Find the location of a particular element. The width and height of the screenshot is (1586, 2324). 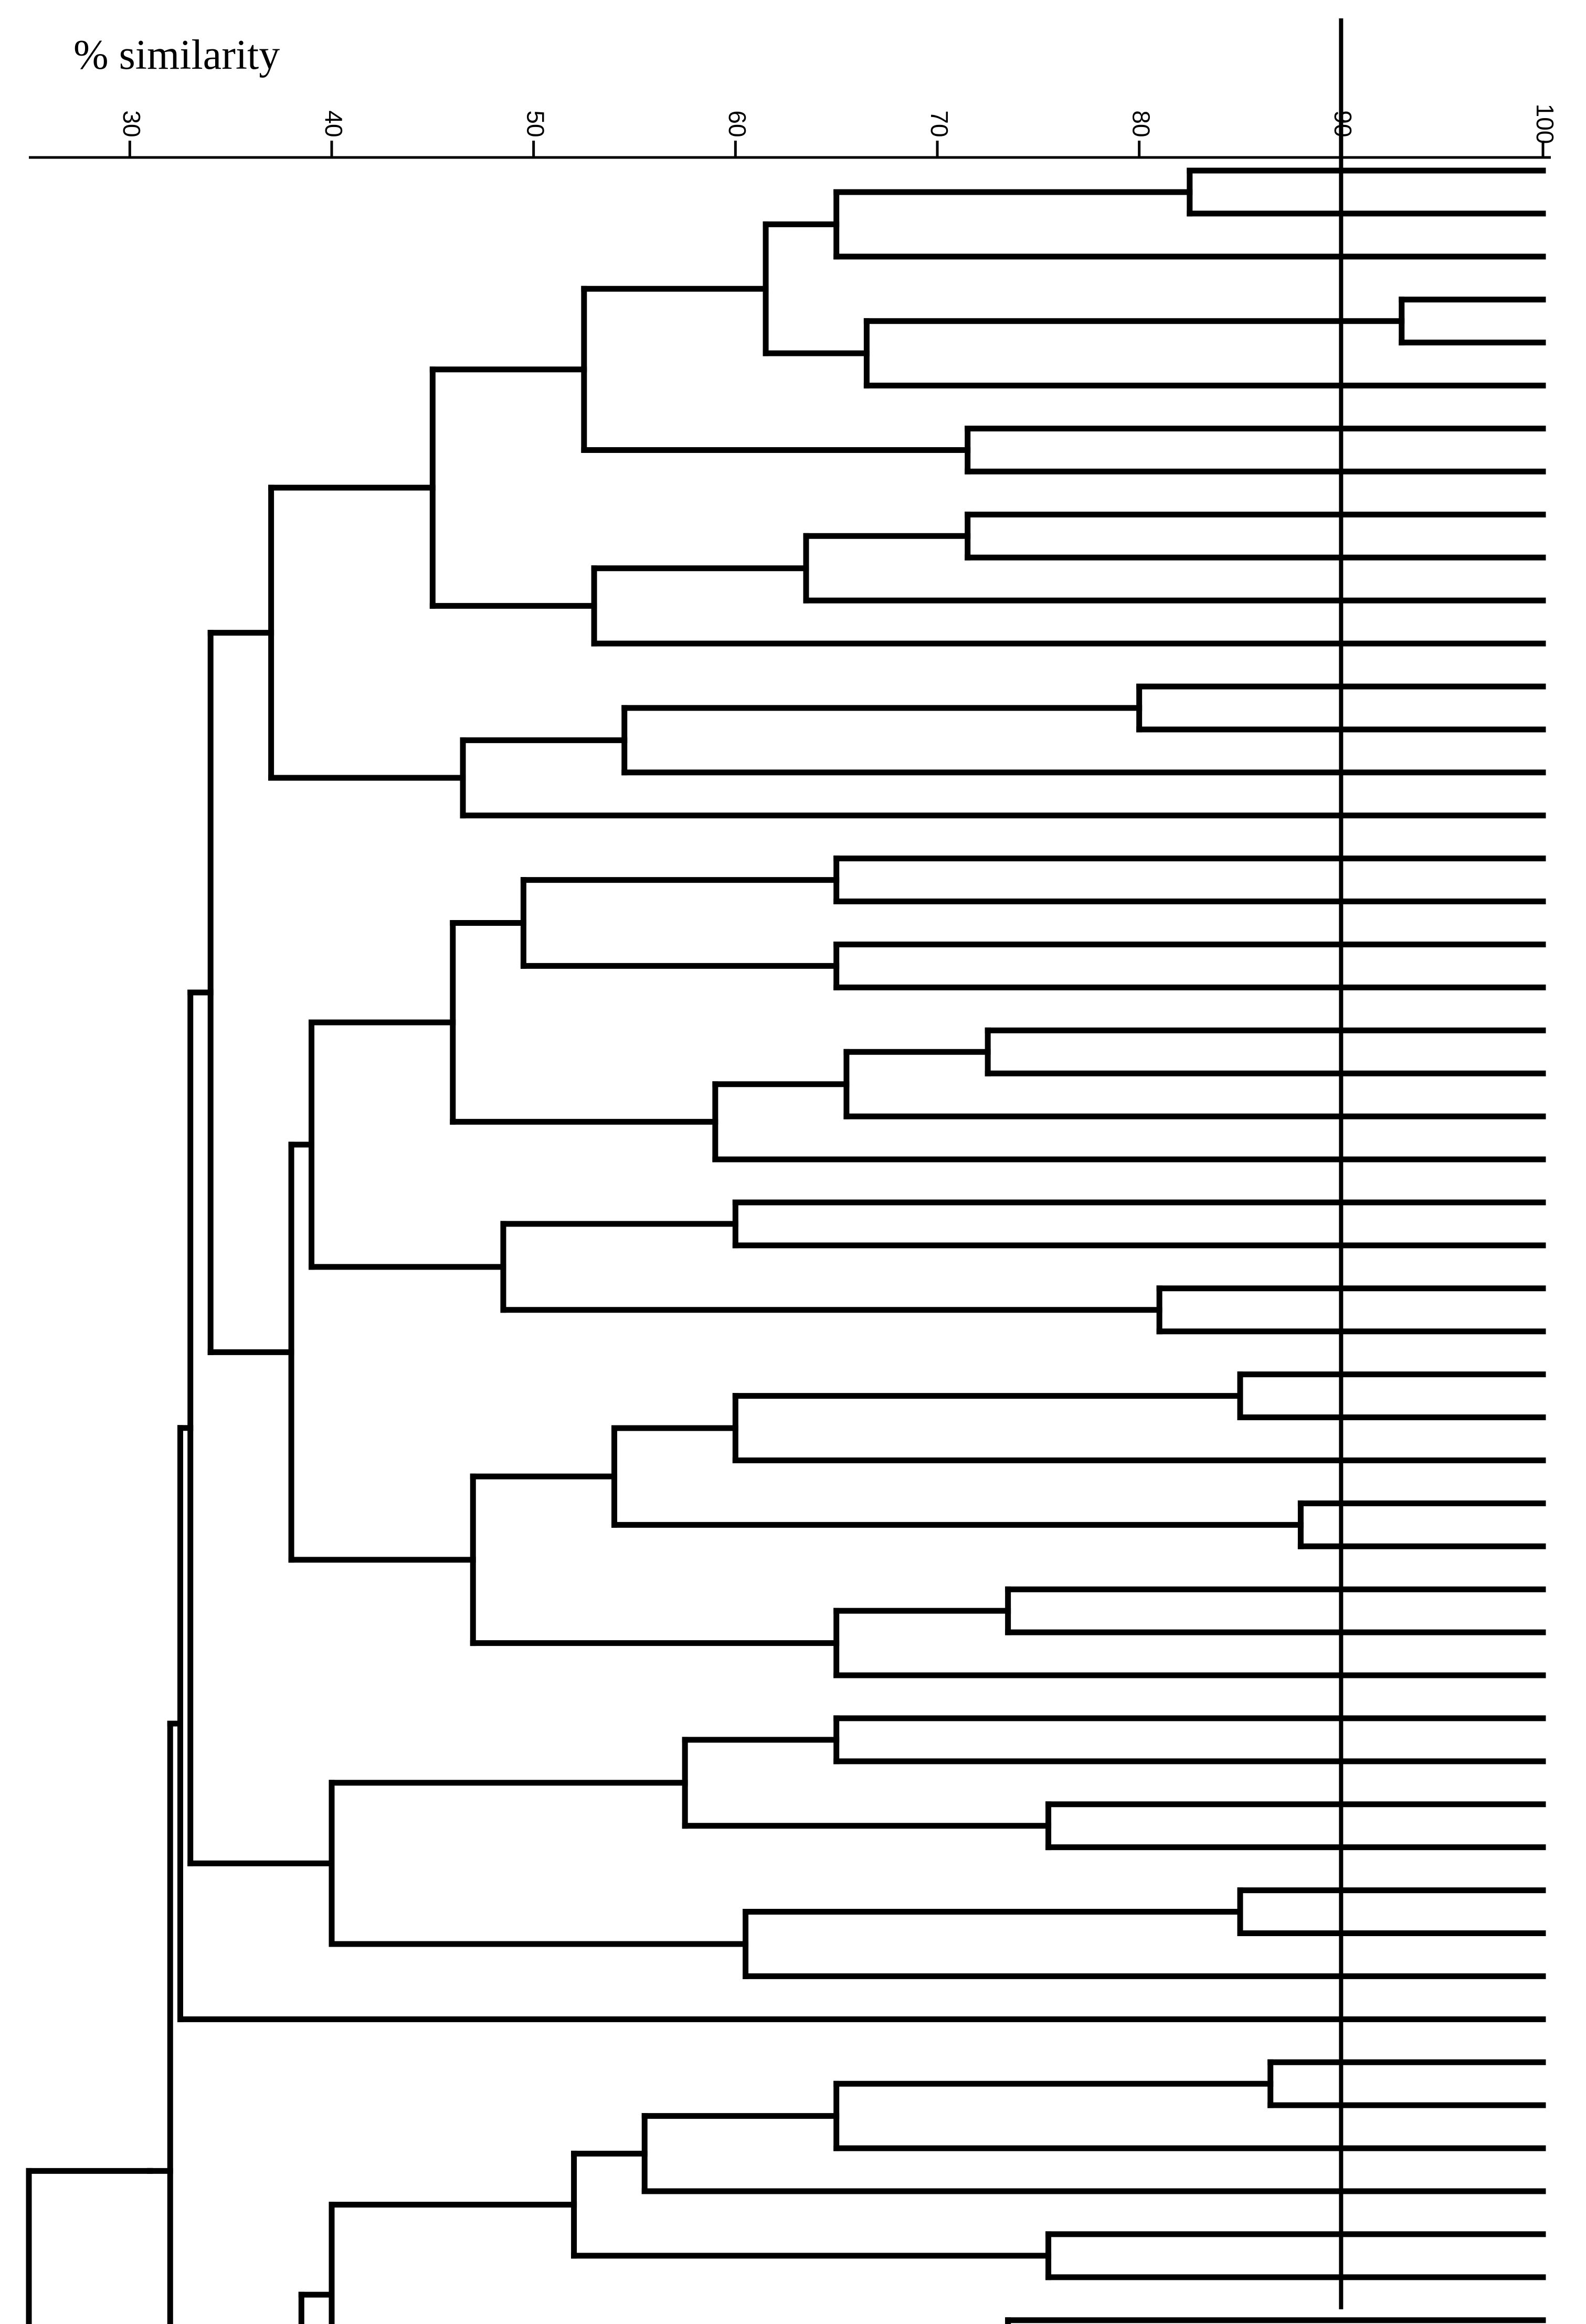

x-axis-title: % similarity is located at coordinates (176, 55).